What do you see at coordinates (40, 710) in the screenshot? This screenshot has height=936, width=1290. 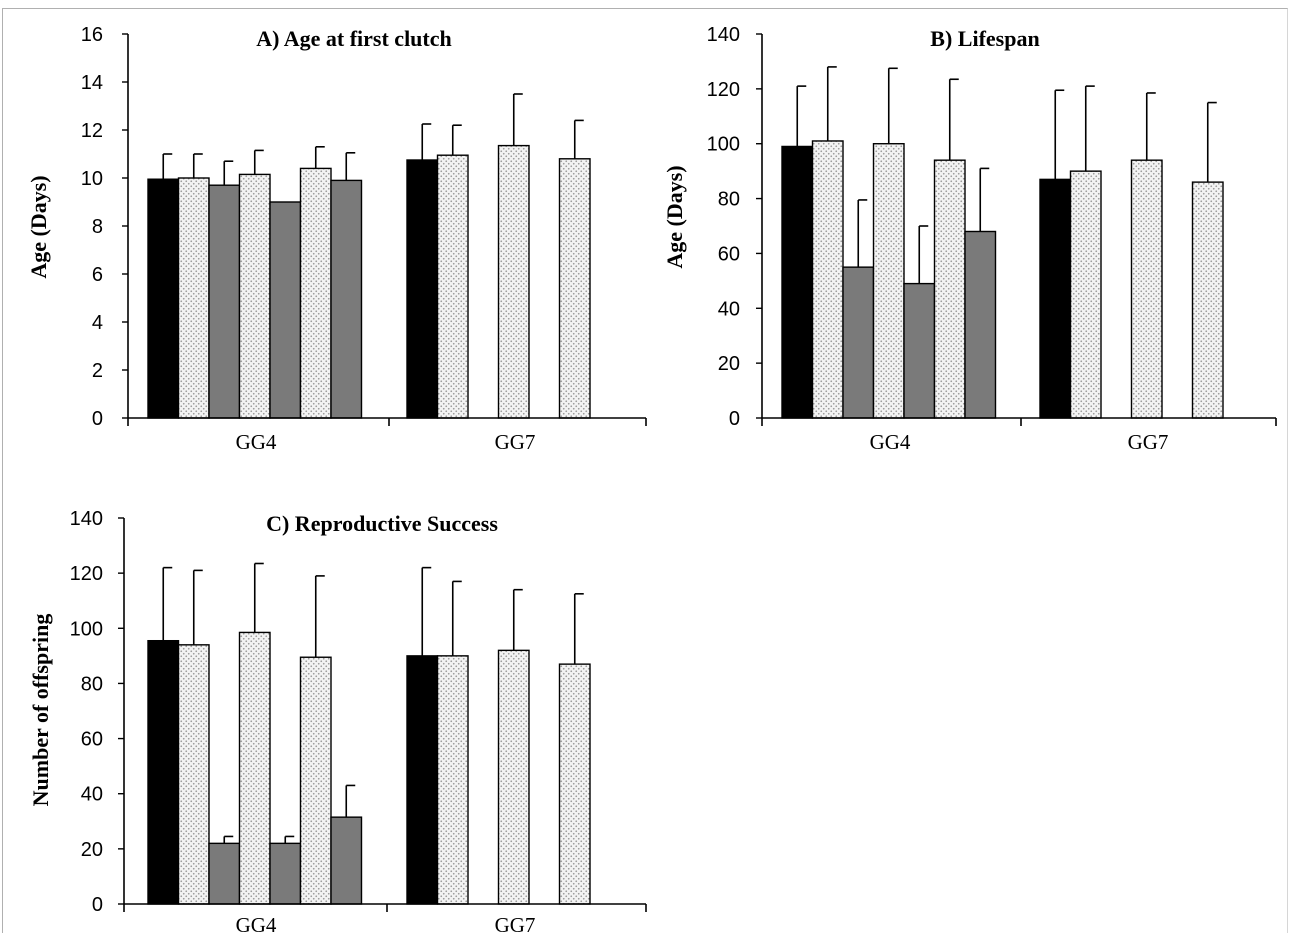 I see `y-axis-label: Number of offspring` at bounding box center [40, 710].